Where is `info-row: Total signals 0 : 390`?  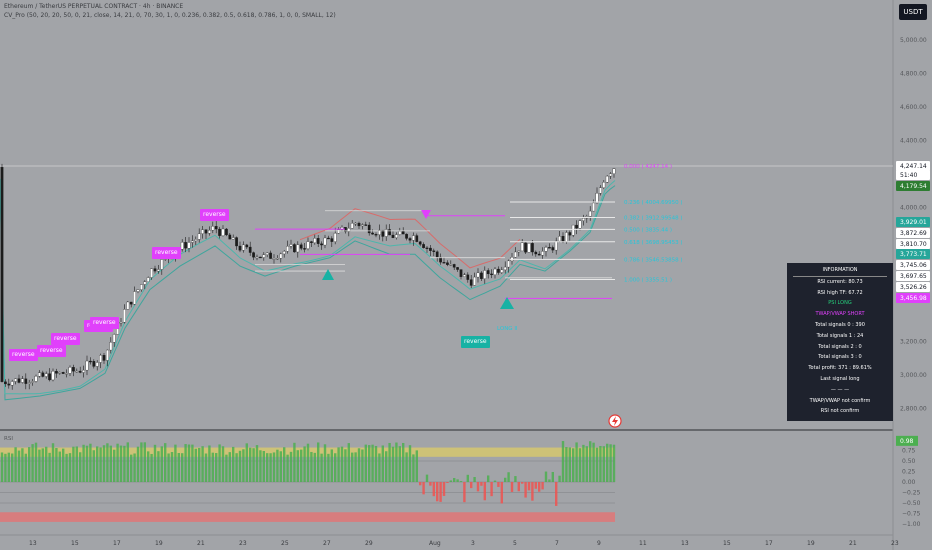
info-row: Total signals 0 : 390 is located at coordinates (840, 324).